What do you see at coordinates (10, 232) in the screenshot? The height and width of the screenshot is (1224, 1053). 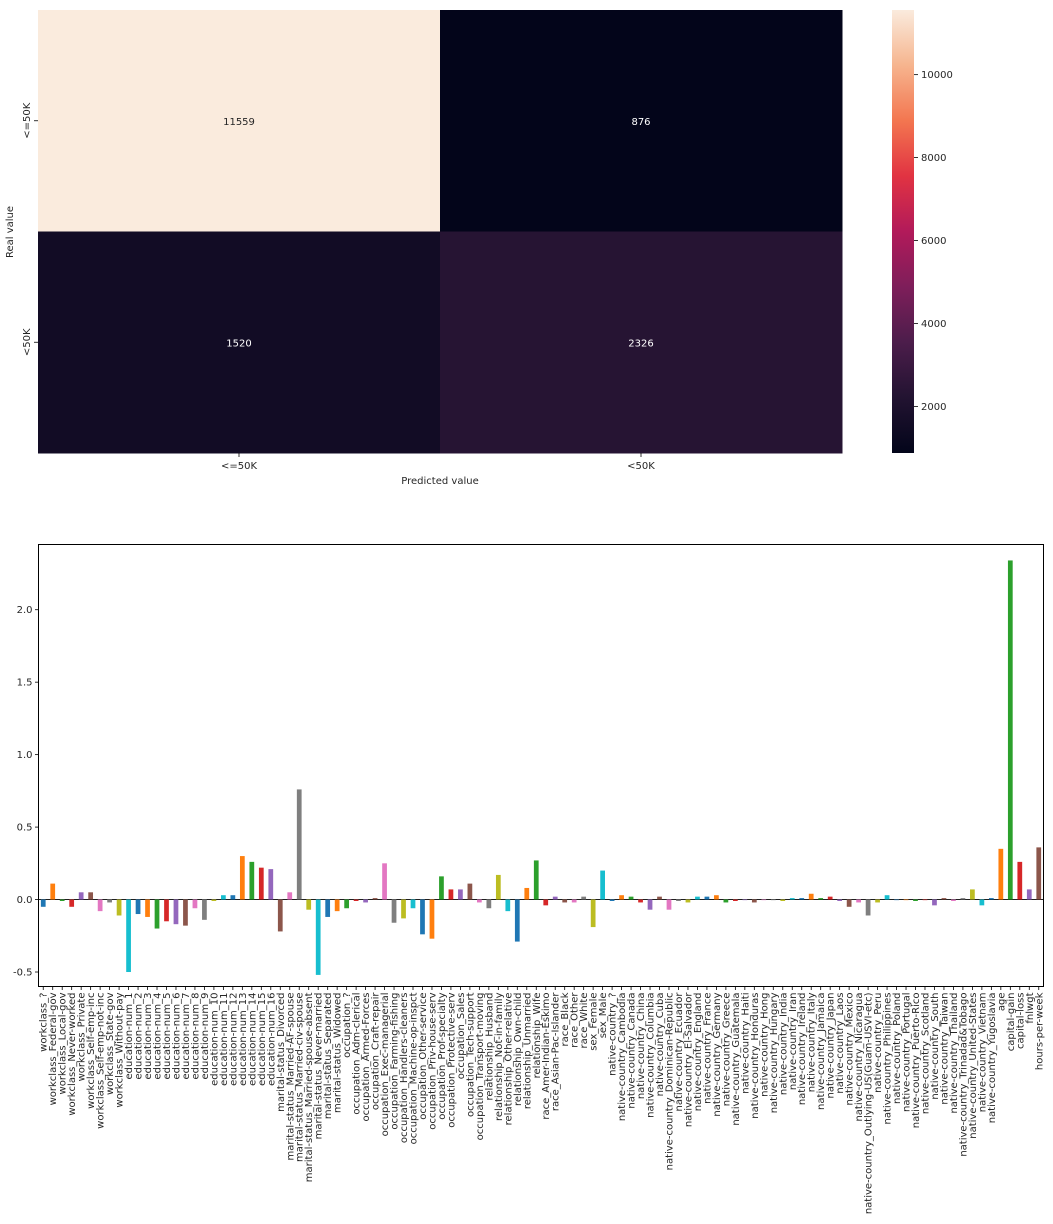 I see `heatmap-y-axis-label: Real value` at bounding box center [10, 232].